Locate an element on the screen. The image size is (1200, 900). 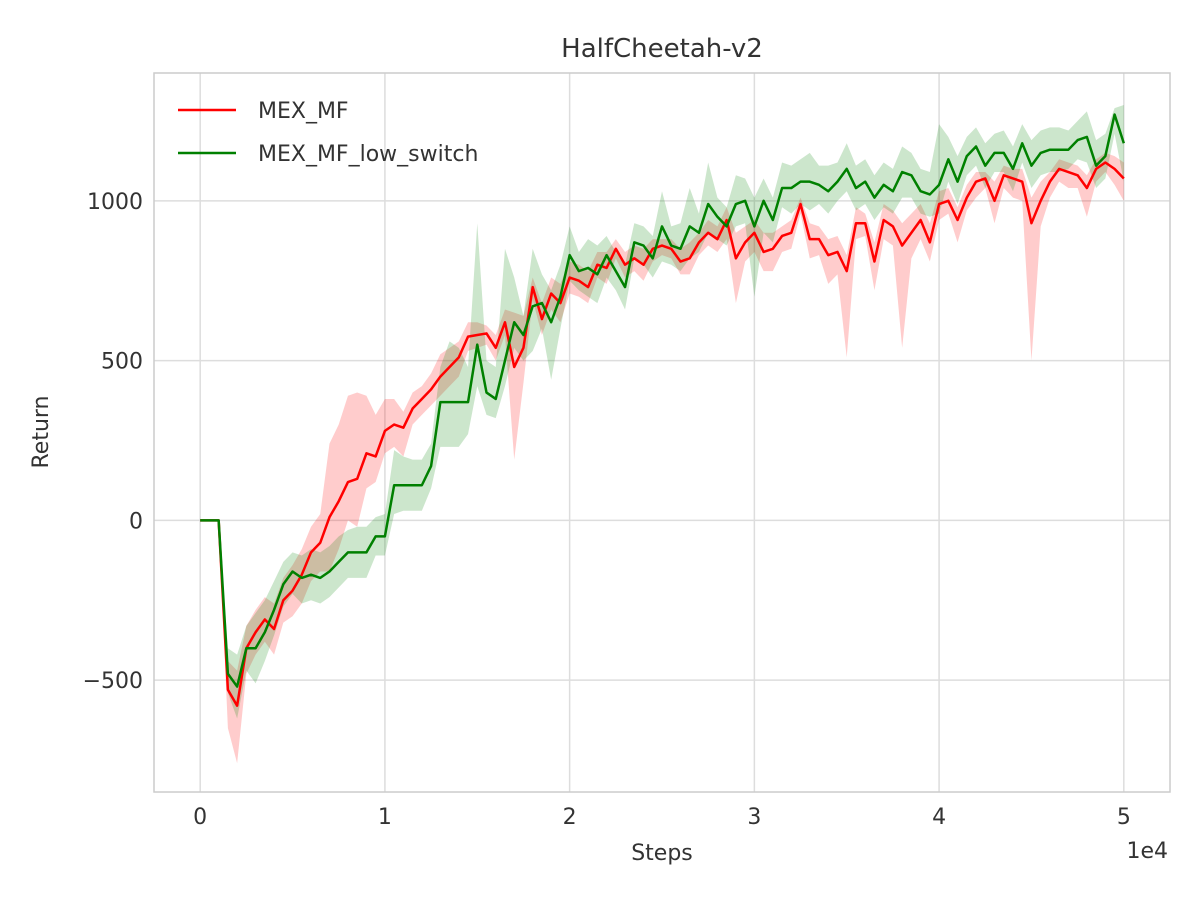
x-tick-label: 0 is located at coordinates (200, 817).